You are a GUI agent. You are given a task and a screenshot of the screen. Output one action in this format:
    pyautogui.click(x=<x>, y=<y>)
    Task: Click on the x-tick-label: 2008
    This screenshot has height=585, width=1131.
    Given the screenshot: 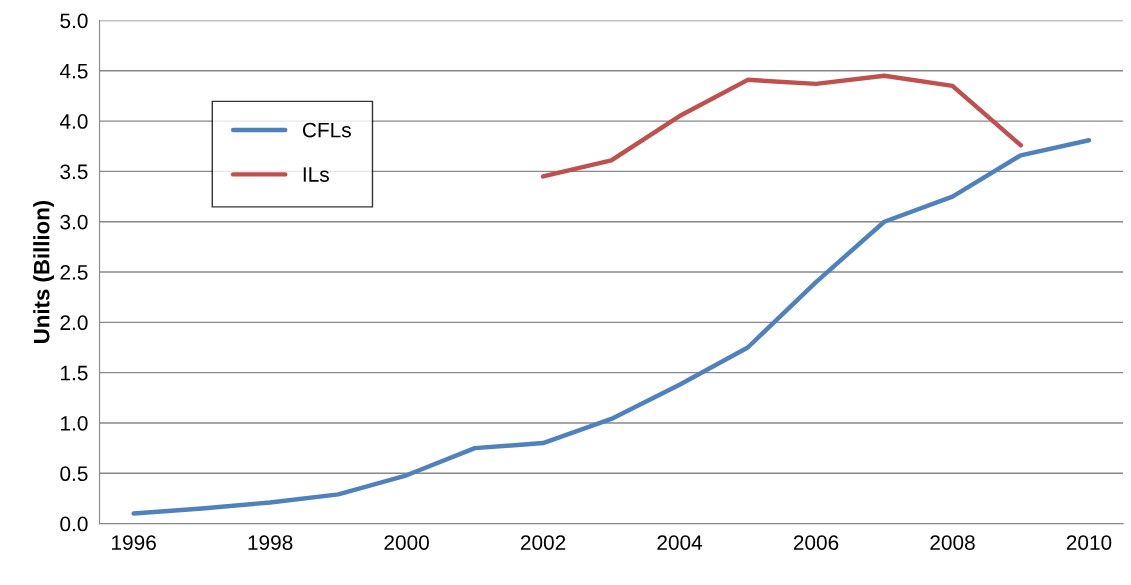 What is the action you would take?
    pyautogui.click(x=952, y=542)
    